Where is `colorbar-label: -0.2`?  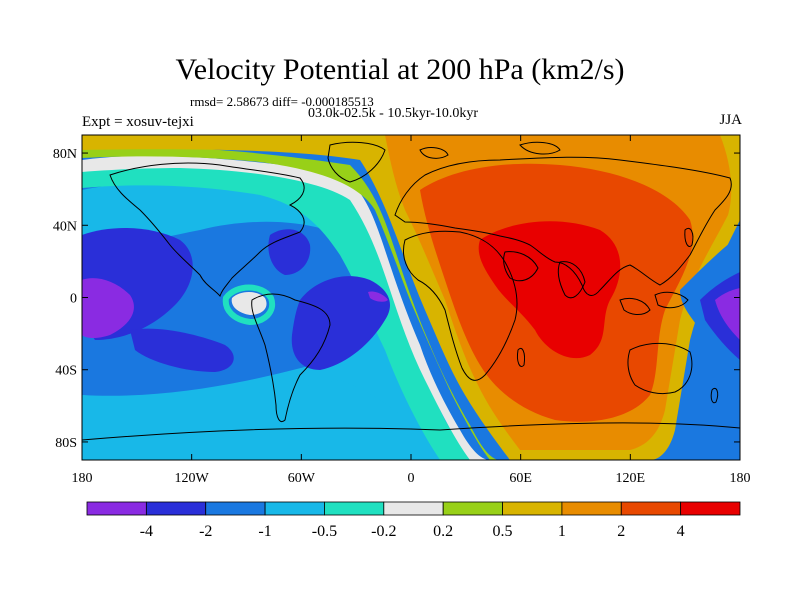 colorbar-label: -0.2 is located at coordinates (383, 531).